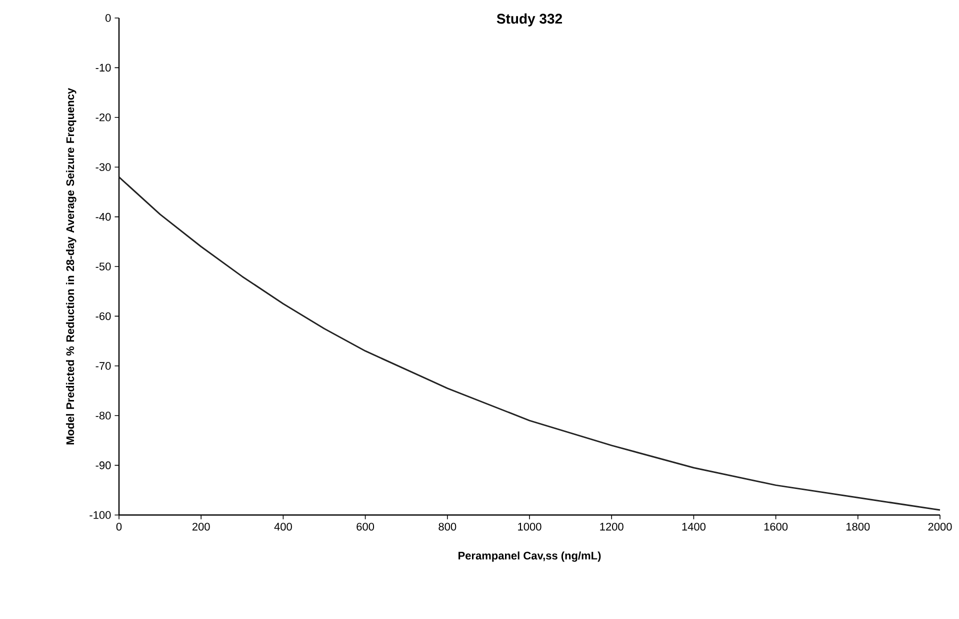  What do you see at coordinates (103, 118) in the screenshot?
I see `y-tick-label: -20` at bounding box center [103, 118].